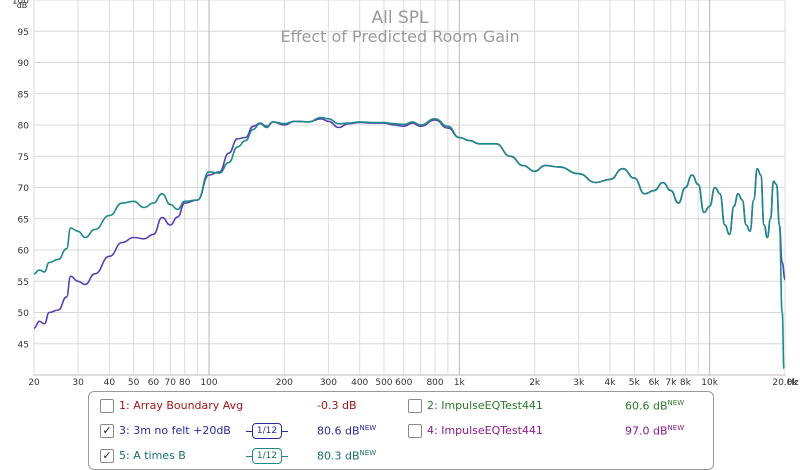 This screenshot has width=800, height=470. I want to click on x-tick-label: 10k, so click(709, 383).